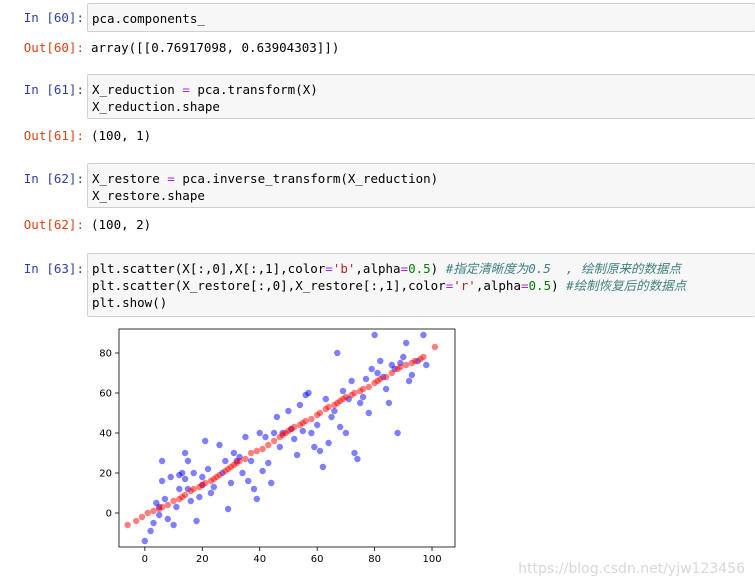  I want to click on code-token: 0.5, so click(419, 268).